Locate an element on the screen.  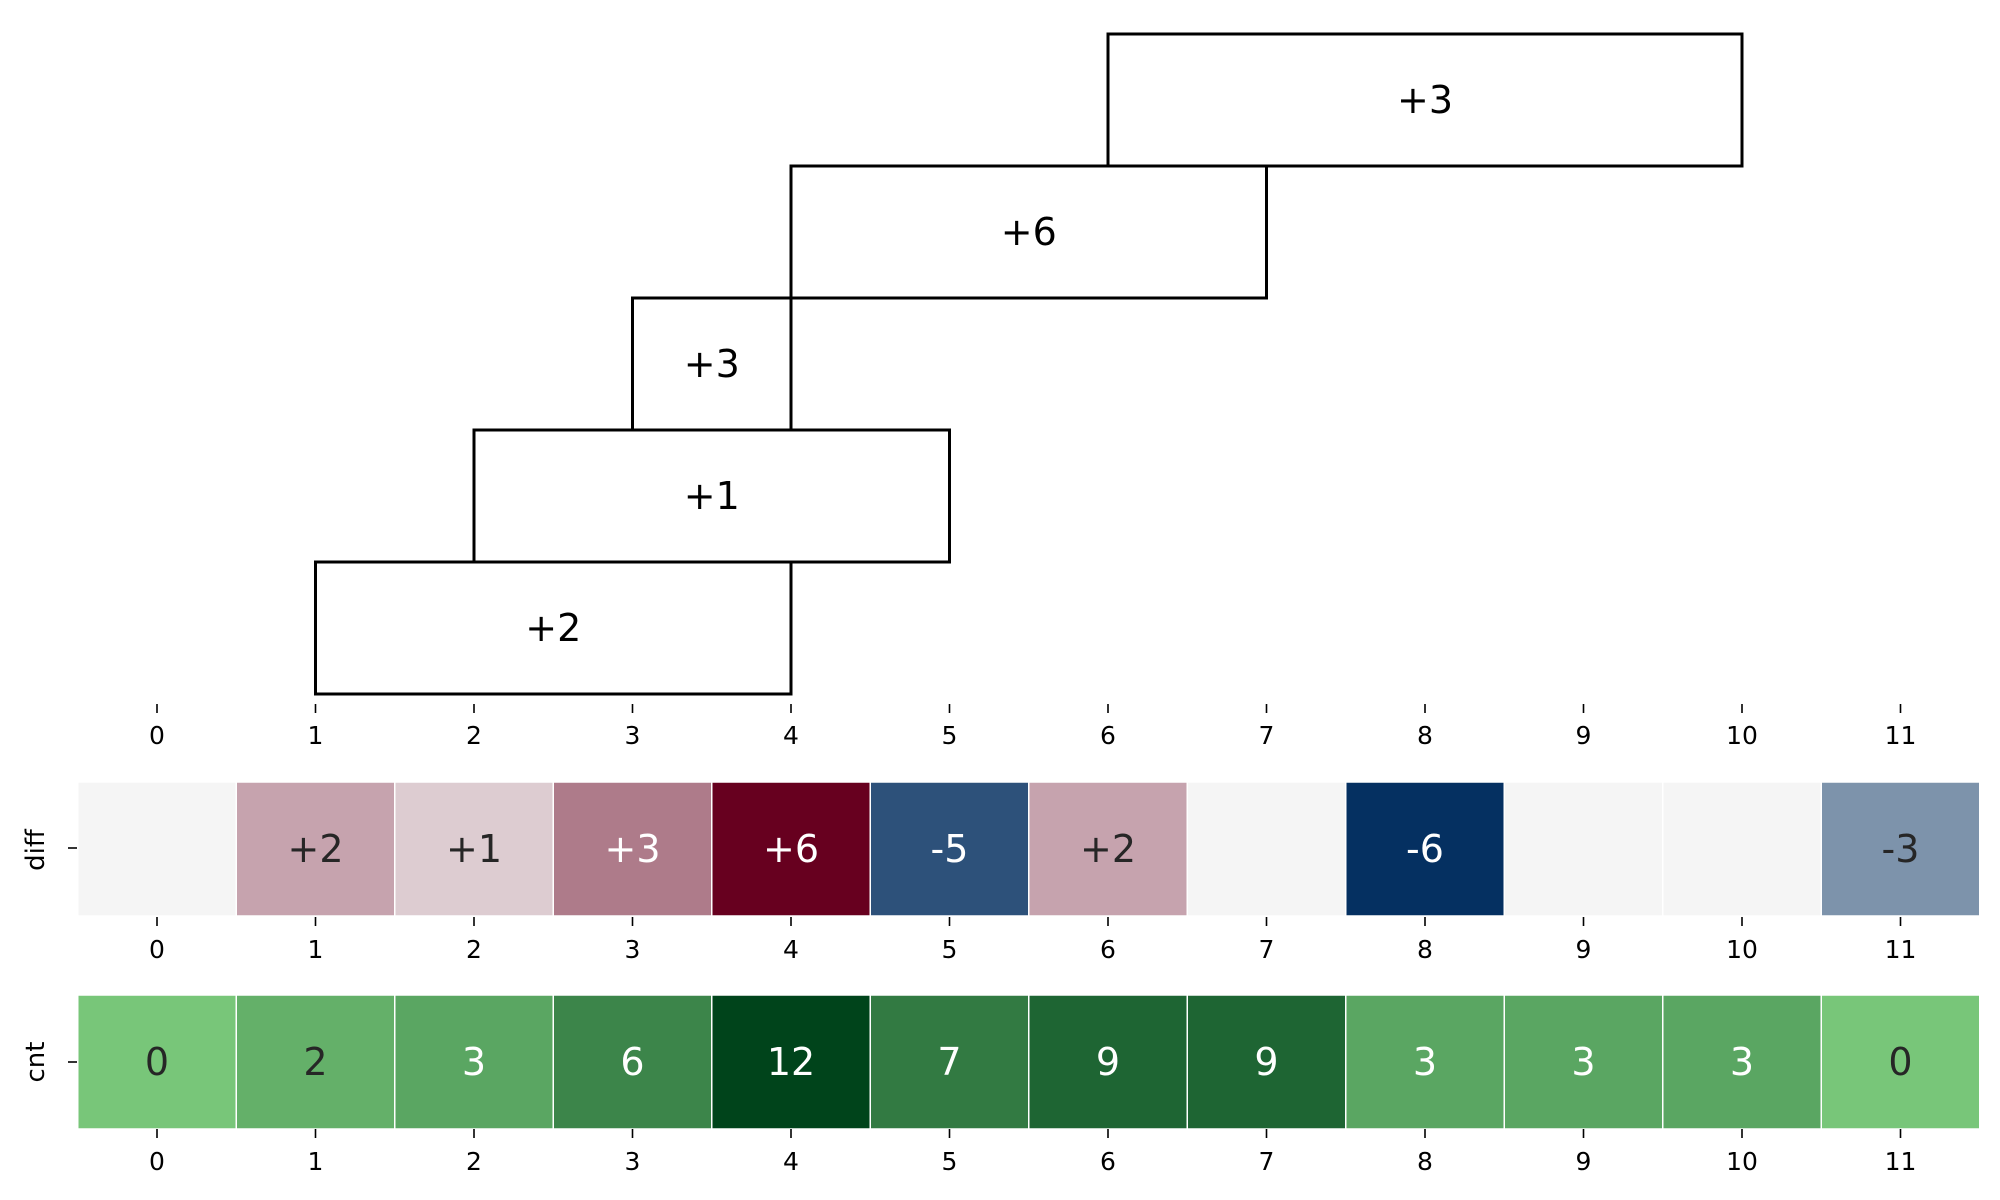
cnt-cell-8: 3 is located at coordinates (1425, 1062).